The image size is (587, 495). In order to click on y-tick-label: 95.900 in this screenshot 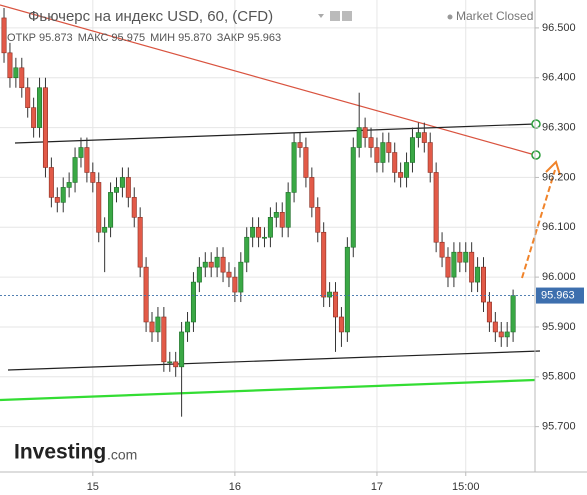, I will do `click(559, 327)`.